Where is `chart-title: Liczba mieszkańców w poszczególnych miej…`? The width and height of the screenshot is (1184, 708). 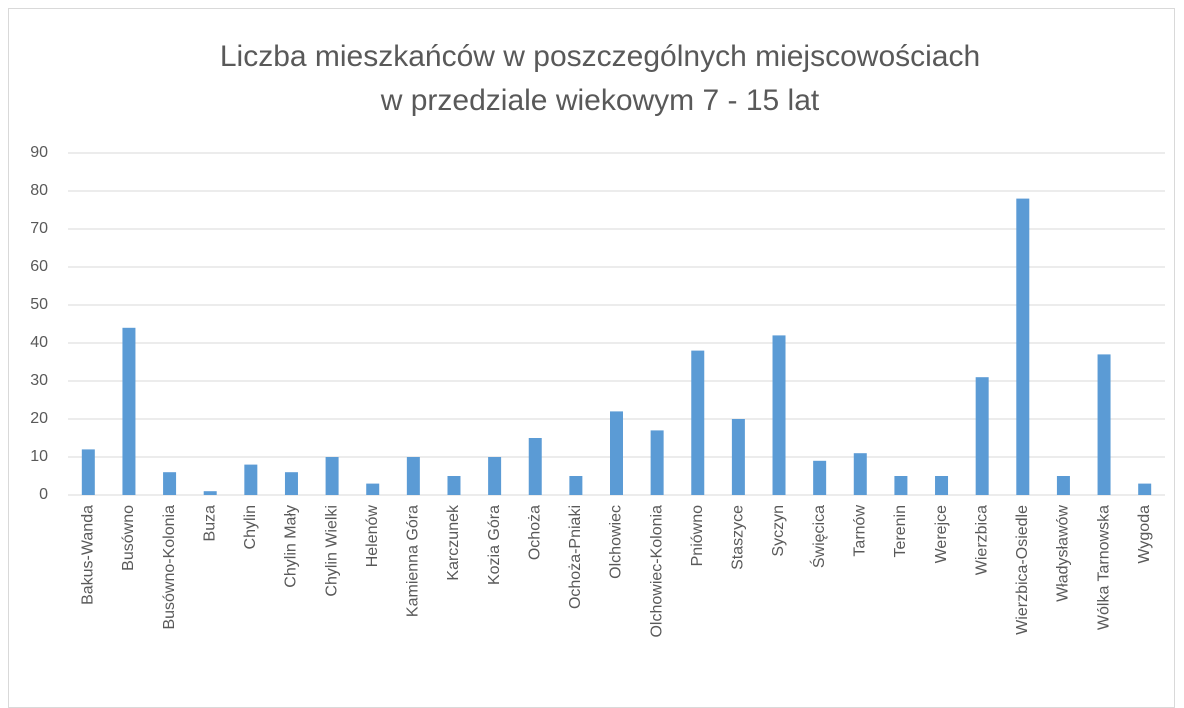
chart-title: Liczba mieszkańców w poszczególnych miej… is located at coordinates (600, 56).